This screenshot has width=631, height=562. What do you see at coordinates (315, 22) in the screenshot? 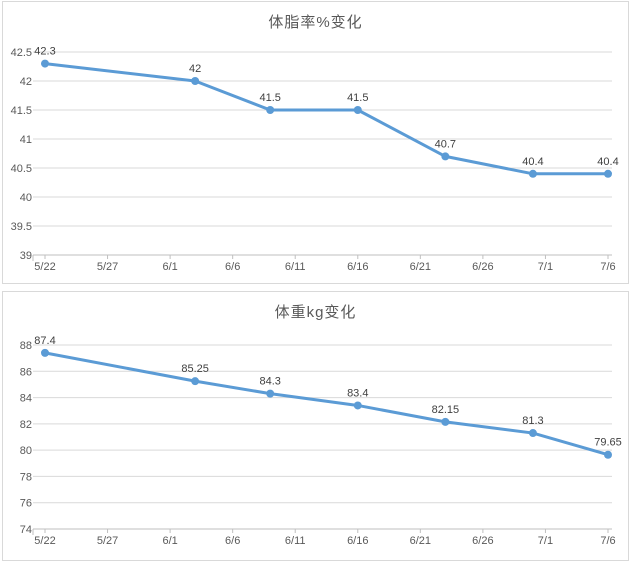
I see `body-fat-chart-title: 体脂率%变化` at bounding box center [315, 22].